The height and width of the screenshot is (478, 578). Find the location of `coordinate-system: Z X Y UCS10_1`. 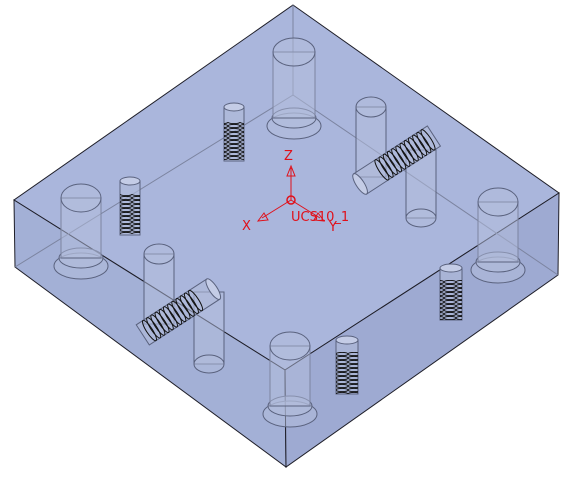

coordinate-system: Z X Y UCS10_1 is located at coordinates (295, 192).